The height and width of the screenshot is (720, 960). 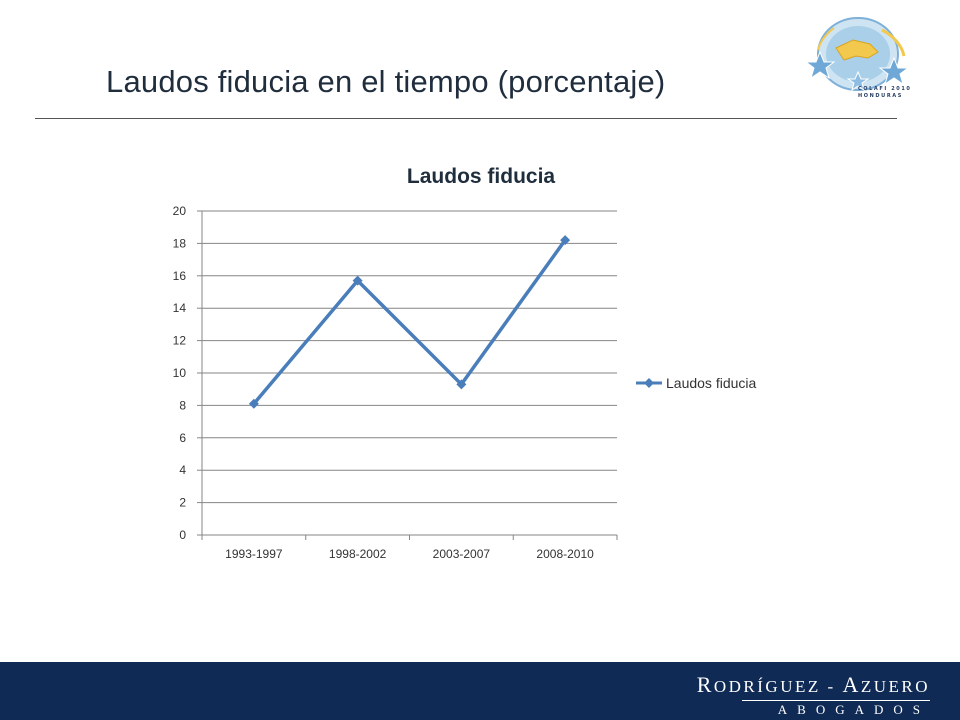 I want to click on series, so click(x=409, y=322).